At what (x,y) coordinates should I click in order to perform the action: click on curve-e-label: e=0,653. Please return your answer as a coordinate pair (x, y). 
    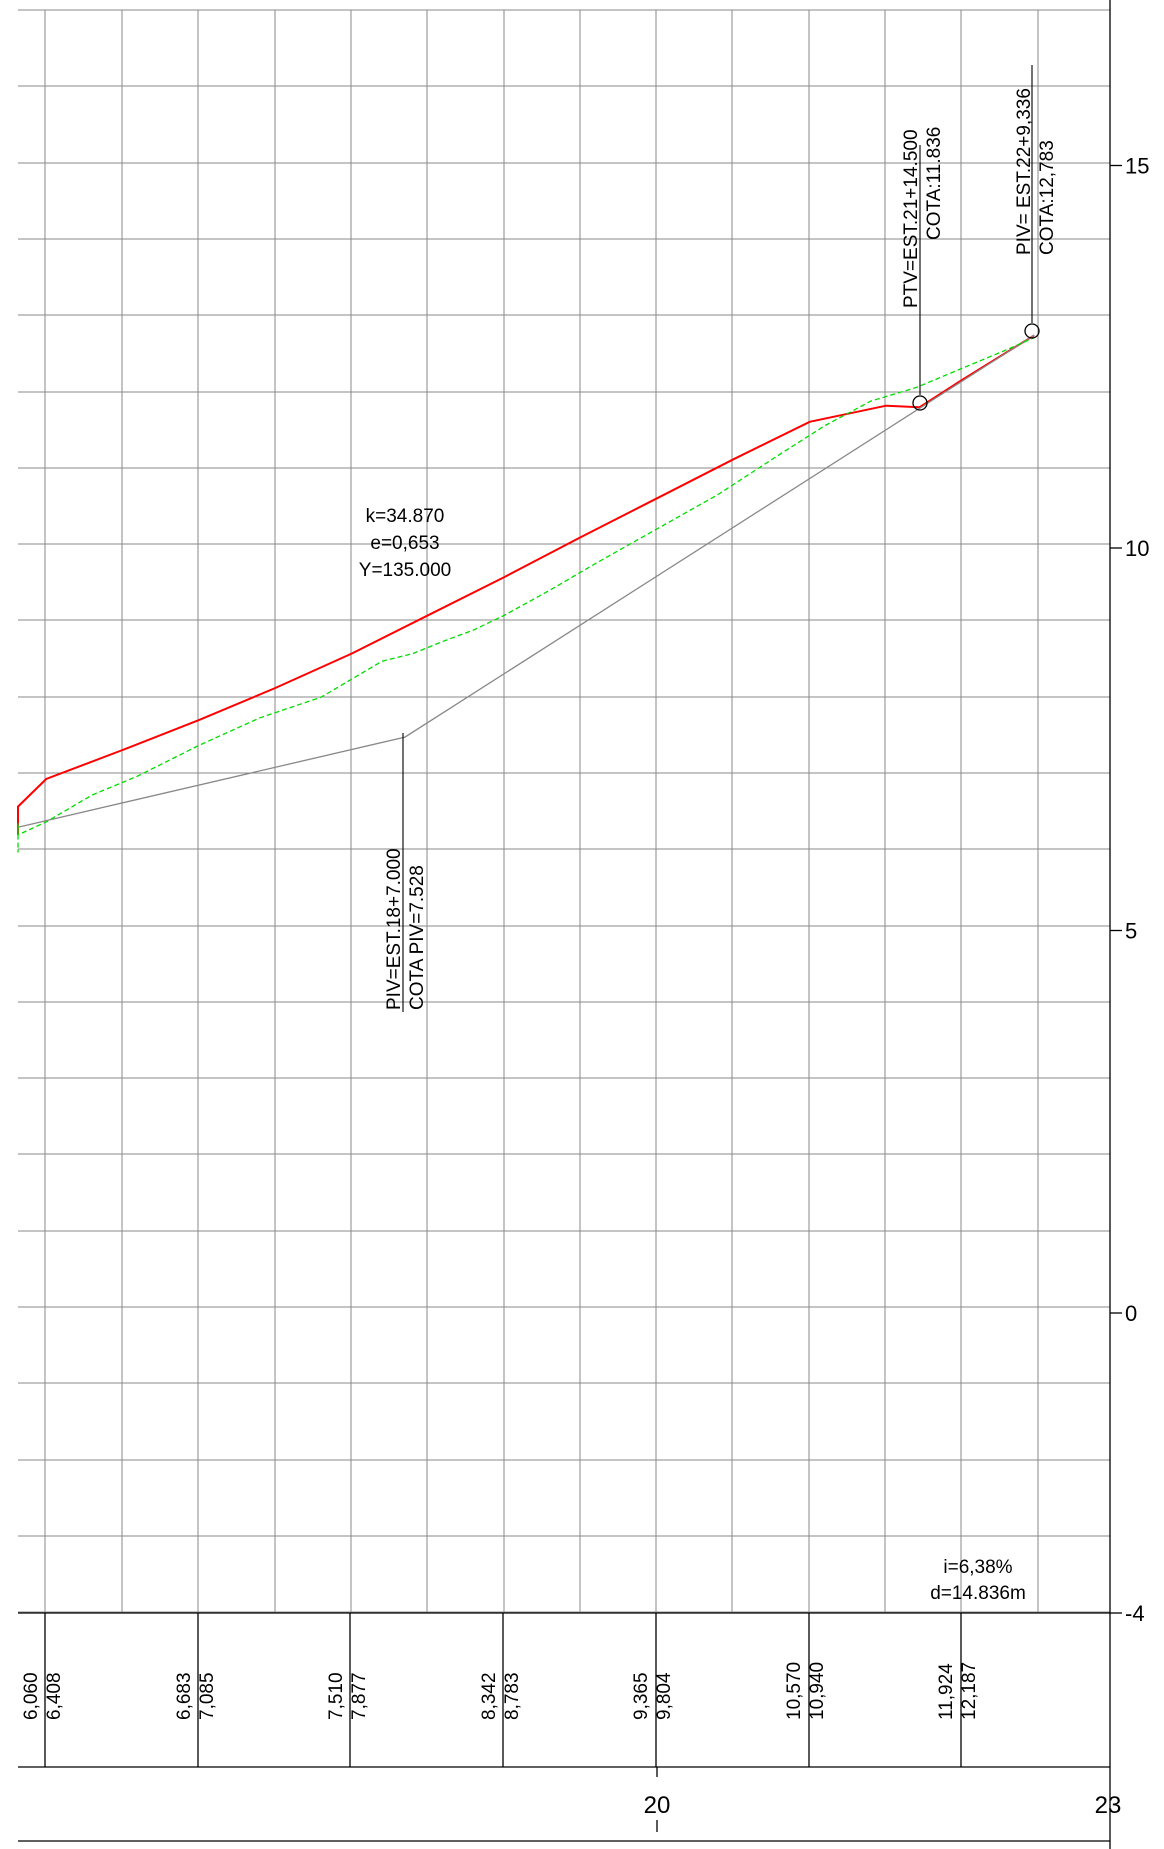
    Looking at the image, I should click on (404, 543).